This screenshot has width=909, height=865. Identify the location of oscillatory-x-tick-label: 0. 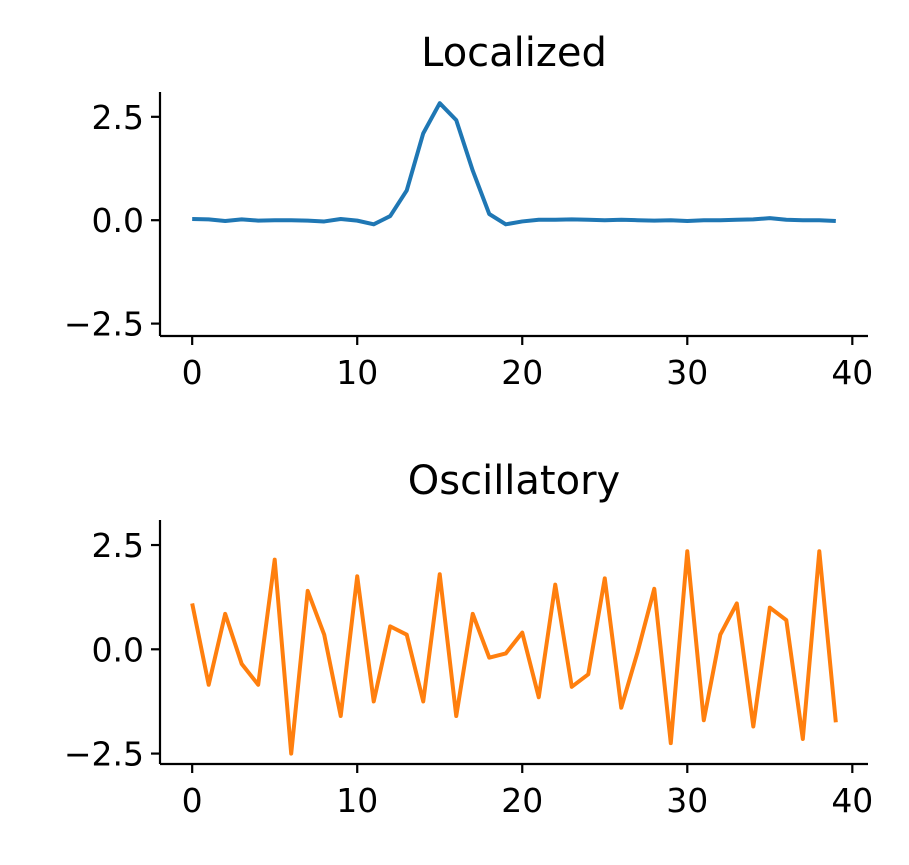
(192, 800).